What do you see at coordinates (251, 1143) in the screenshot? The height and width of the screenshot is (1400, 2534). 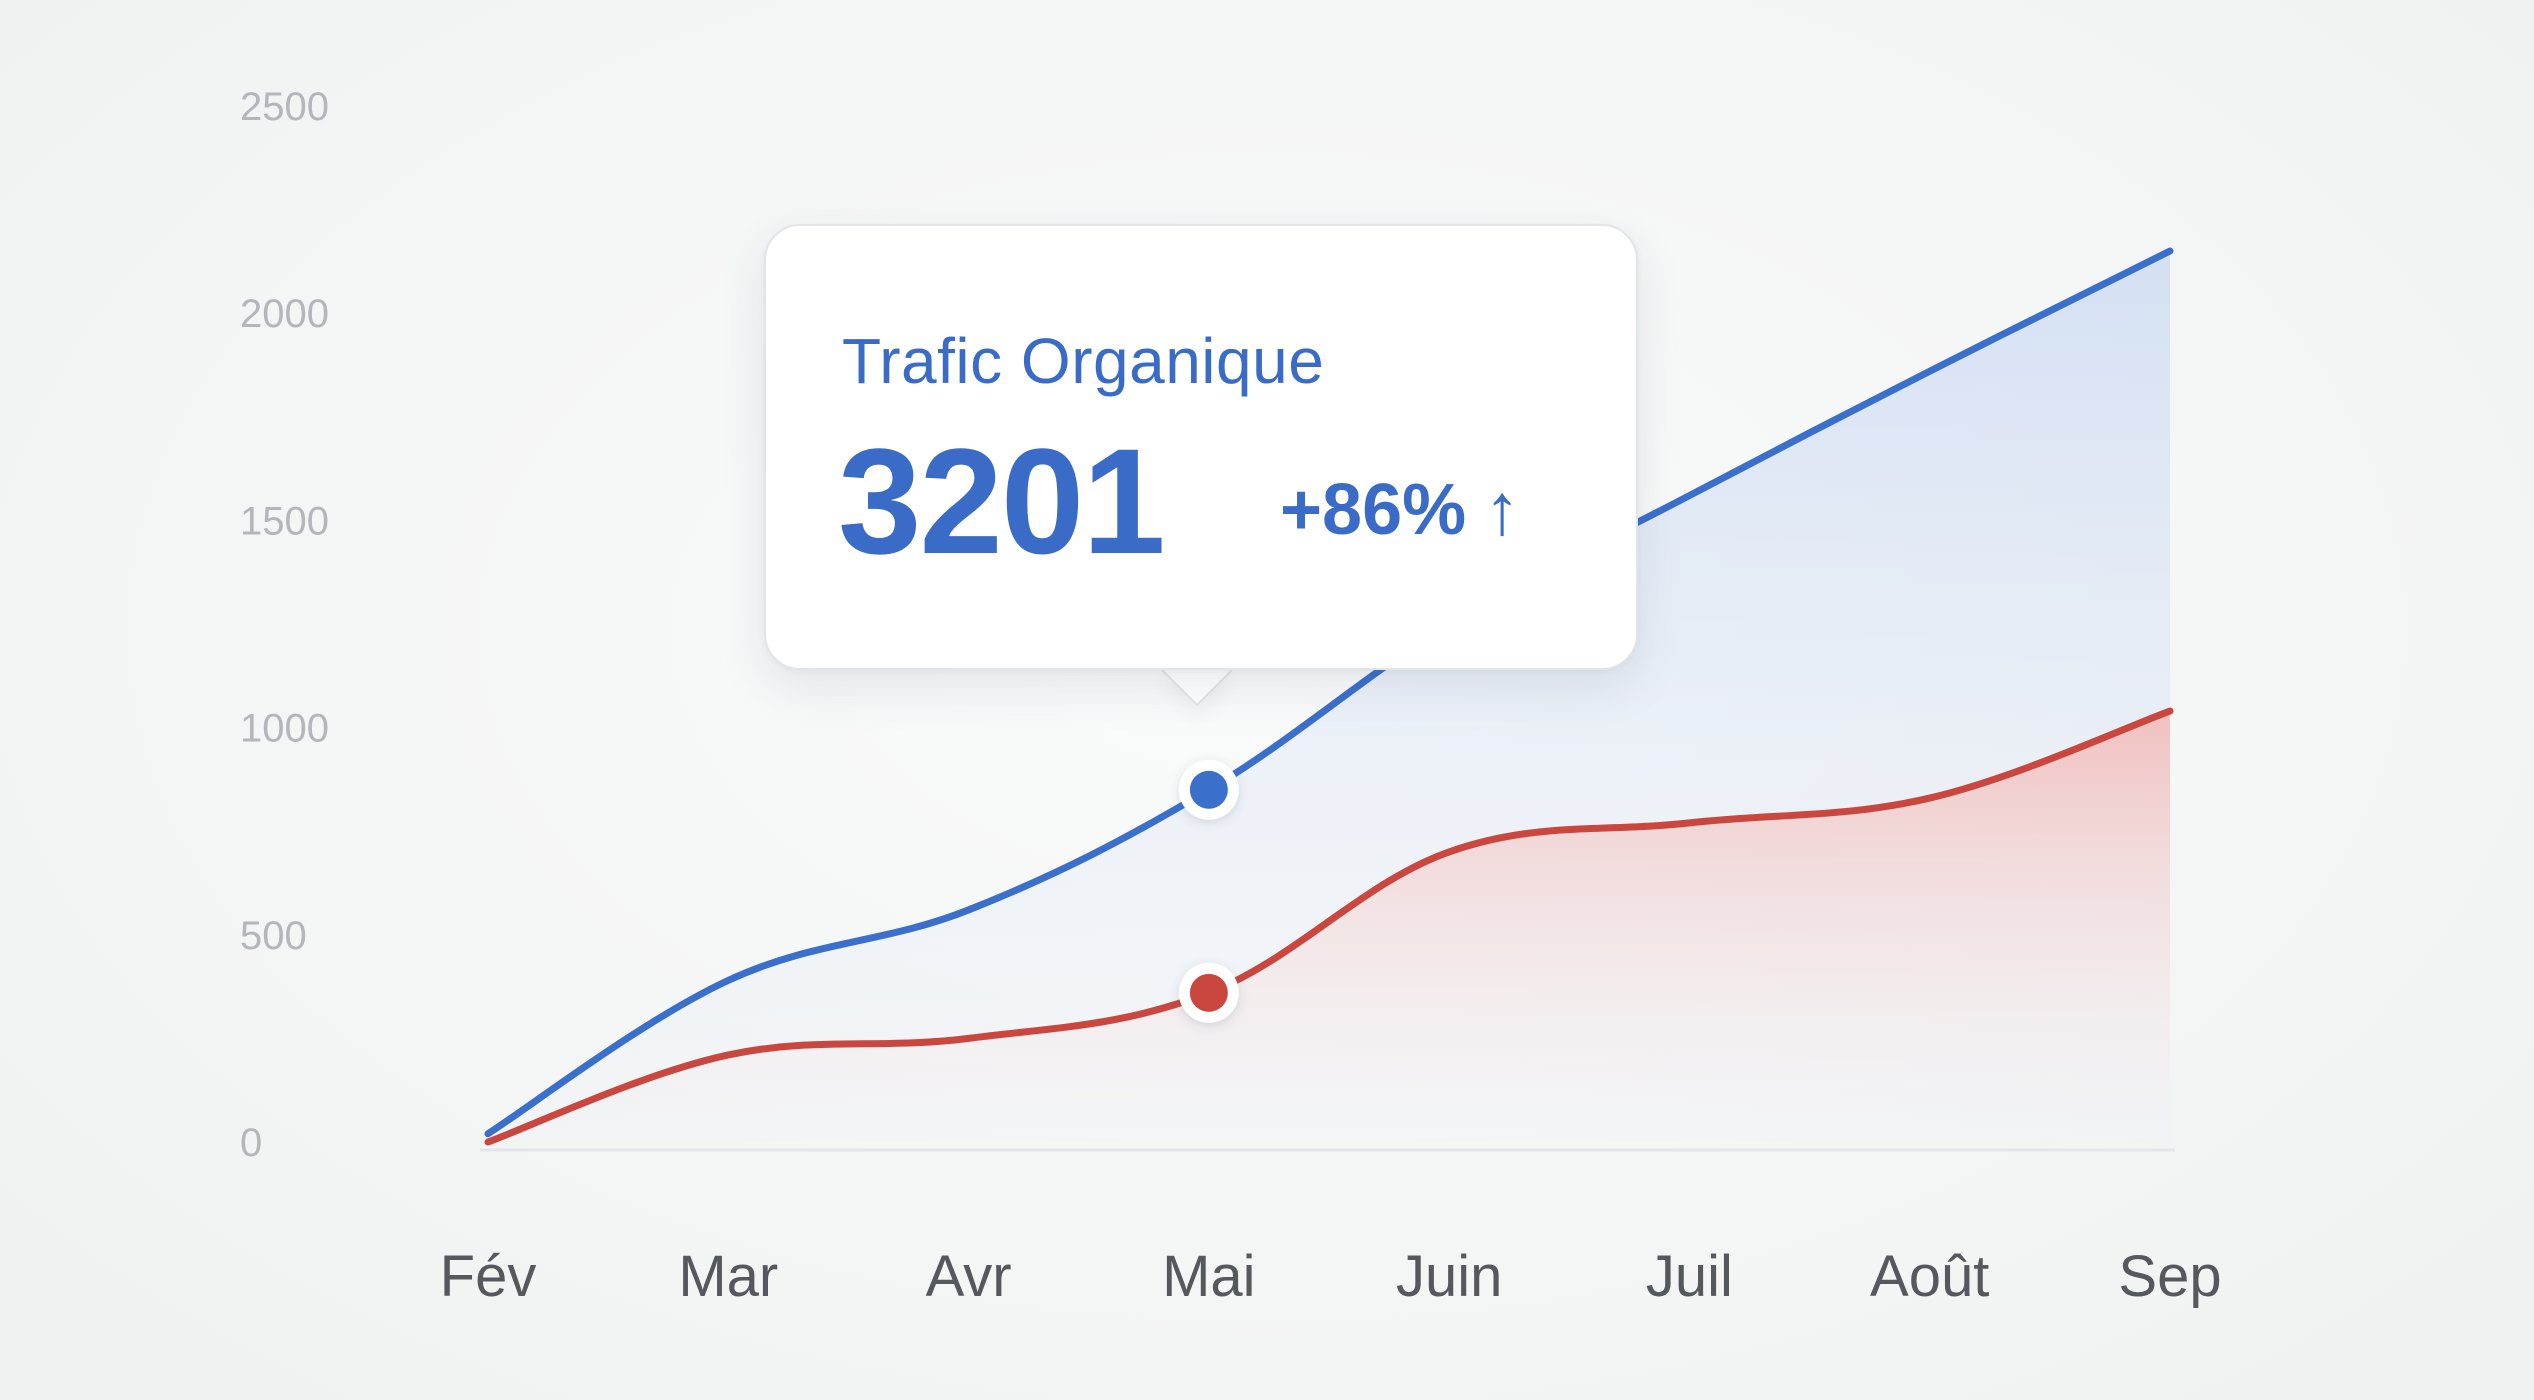 I see `y-tick-label: 0` at bounding box center [251, 1143].